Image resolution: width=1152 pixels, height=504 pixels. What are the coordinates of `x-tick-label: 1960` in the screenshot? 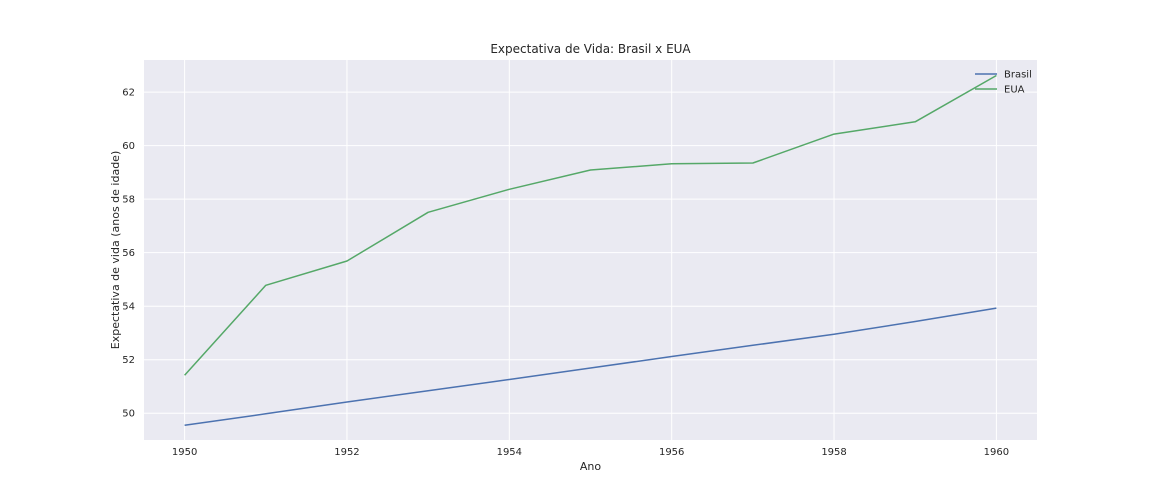 It's located at (996, 452).